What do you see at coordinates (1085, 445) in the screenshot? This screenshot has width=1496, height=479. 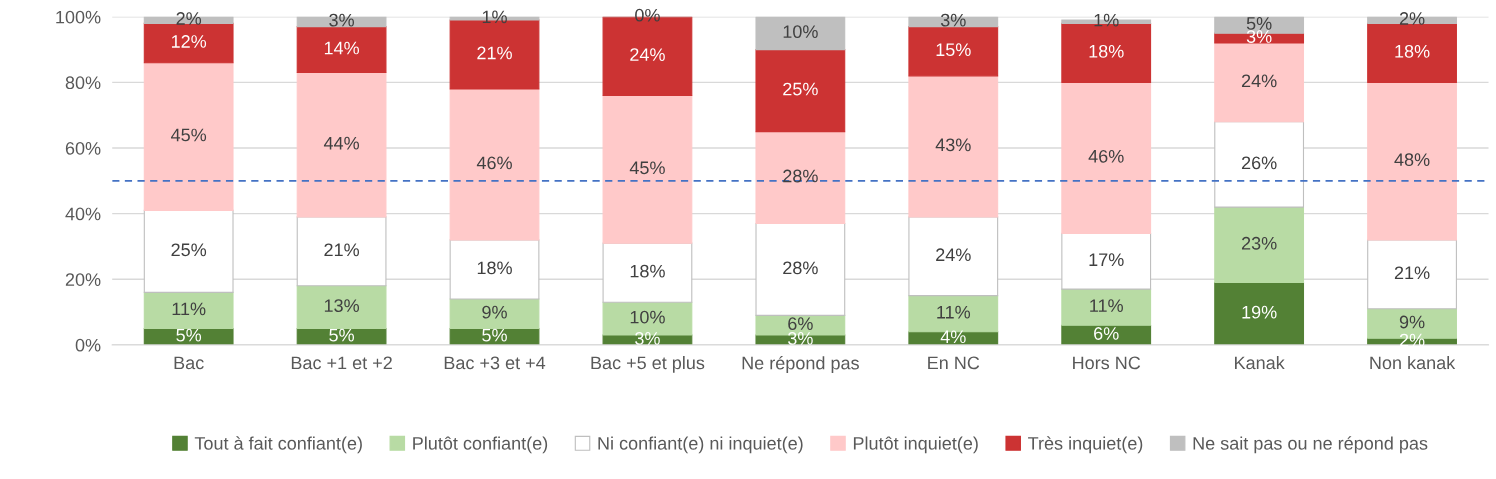 I see `legend-label: Très inquiet(e)` at bounding box center [1085, 445].